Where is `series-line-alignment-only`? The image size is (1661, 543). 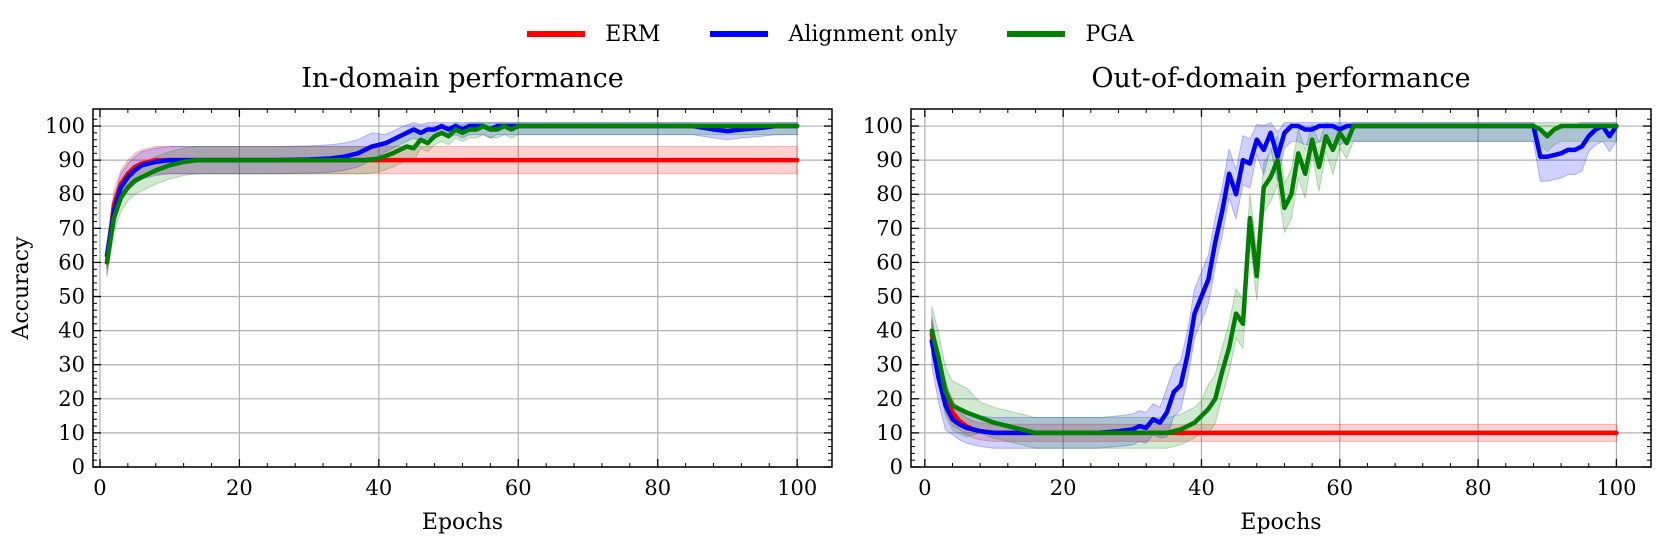
series-line-alignment-only is located at coordinates (452, 190).